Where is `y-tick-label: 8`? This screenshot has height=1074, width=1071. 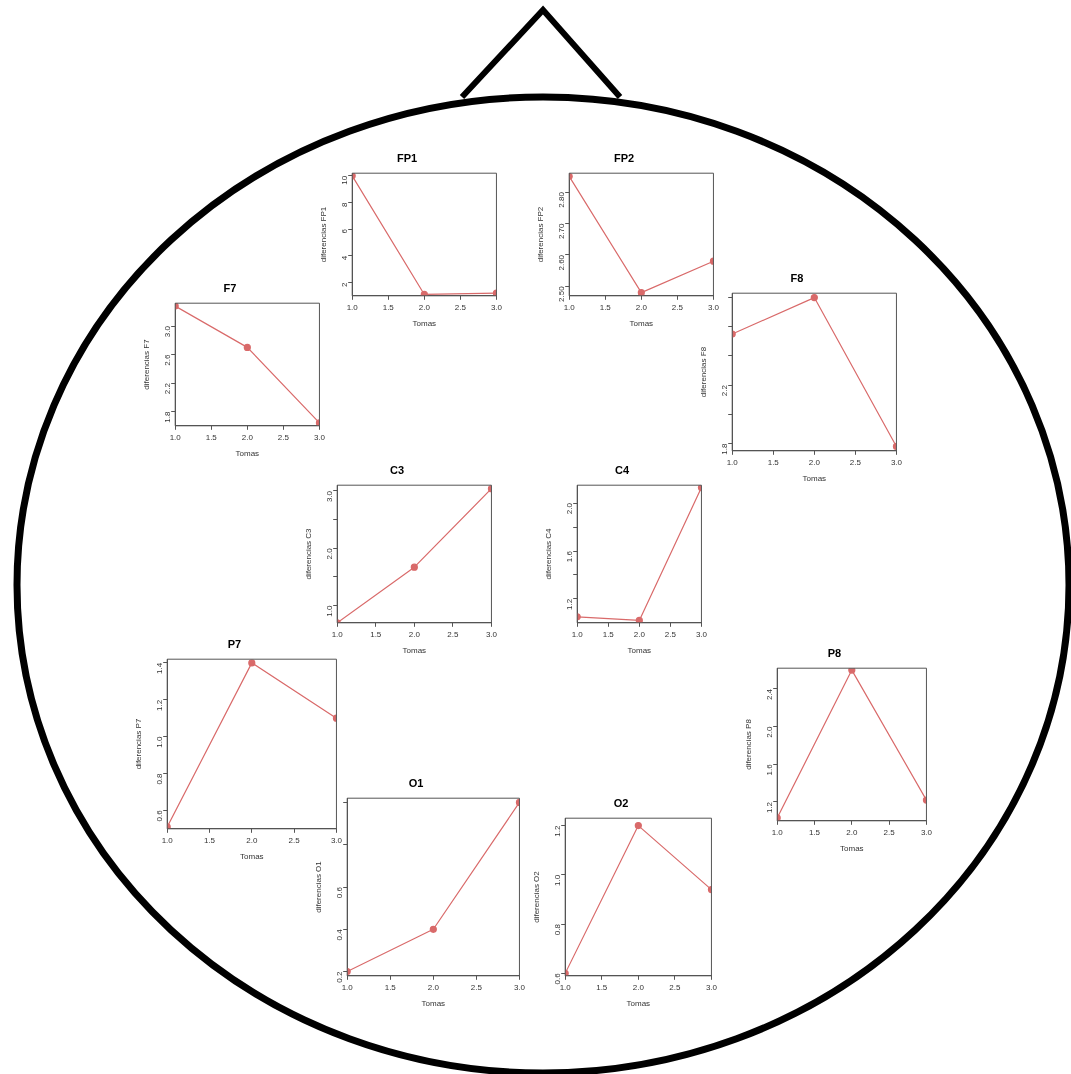 y-tick-label: 8 is located at coordinates (345, 204).